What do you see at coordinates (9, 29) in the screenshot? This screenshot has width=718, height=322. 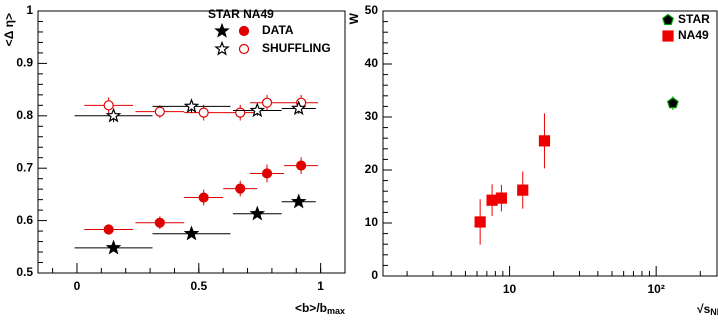 I see `y-axis-label: <Δ η>` at bounding box center [9, 29].